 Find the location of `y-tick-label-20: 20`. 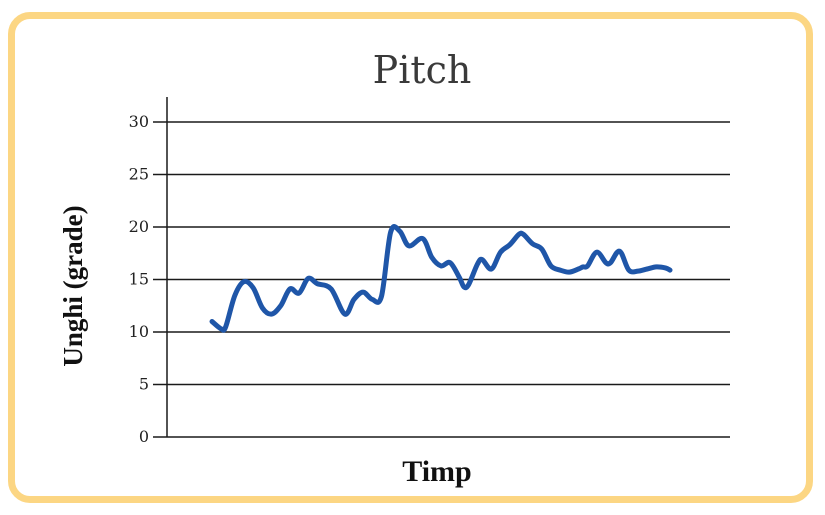

y-tick-label-20: 20 is located at coordinates (139, 226).